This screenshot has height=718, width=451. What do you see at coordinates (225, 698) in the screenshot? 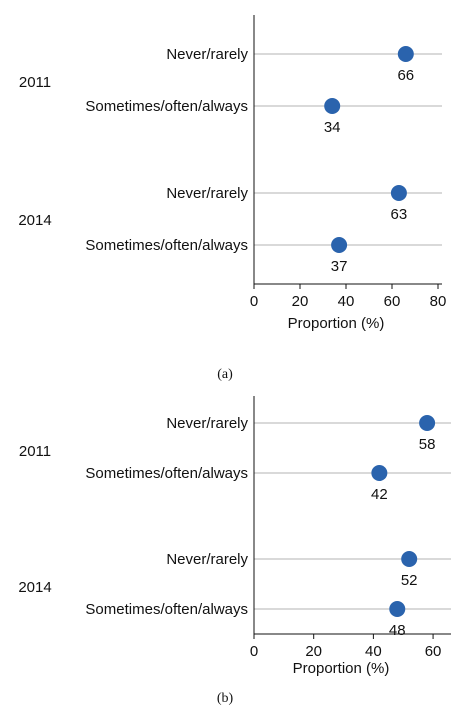
I see `panel-caption: (b)` at bounding box center [225, 698].